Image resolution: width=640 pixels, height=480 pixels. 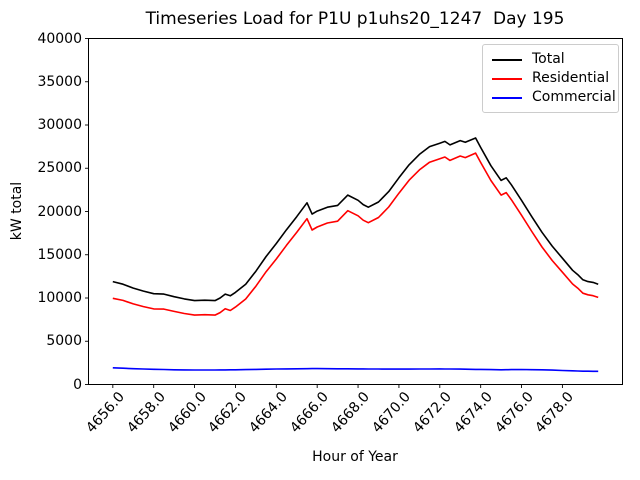 I want to click on y-tick-label: 0, so click(x=77, y=384).